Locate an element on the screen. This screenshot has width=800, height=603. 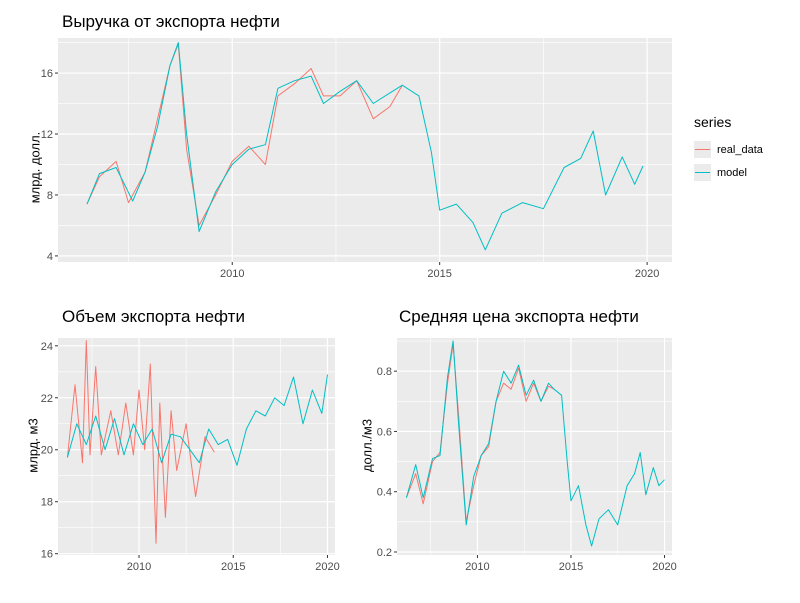
legend: series real_data model is located at coordinates (728, 149).